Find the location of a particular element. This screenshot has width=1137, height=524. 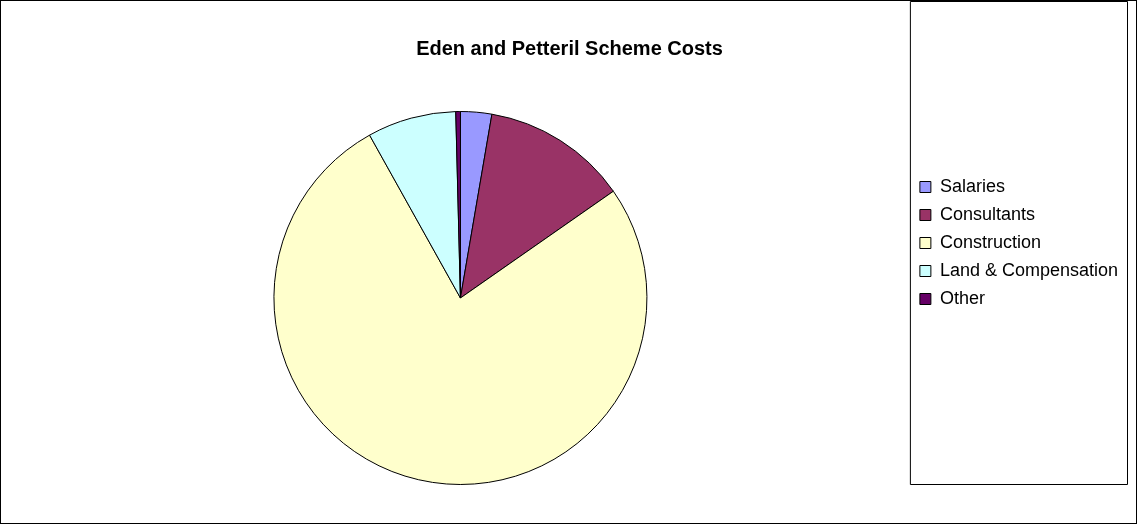

legend-label: Construction is located at coordinates (990, 241).